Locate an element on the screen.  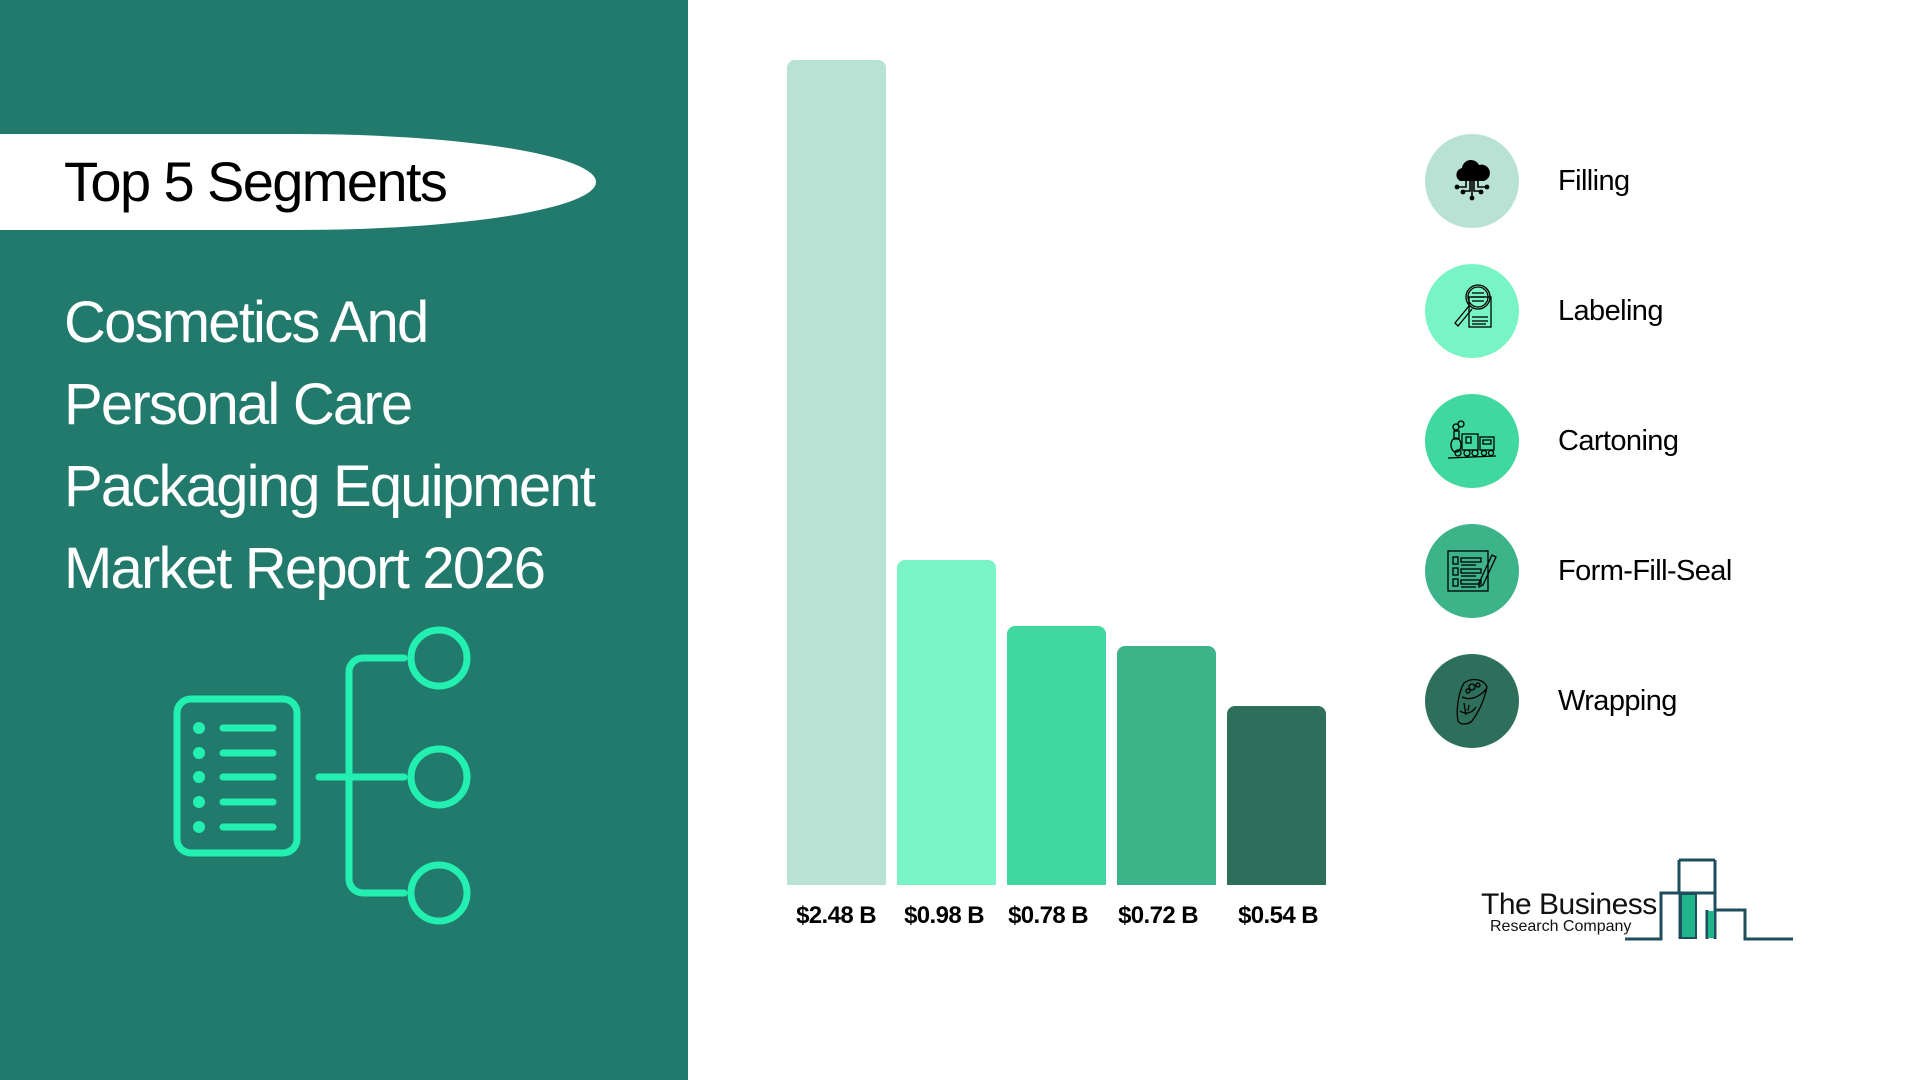
bar-value-label: $2.48 B is located at coordinates (836, 915).